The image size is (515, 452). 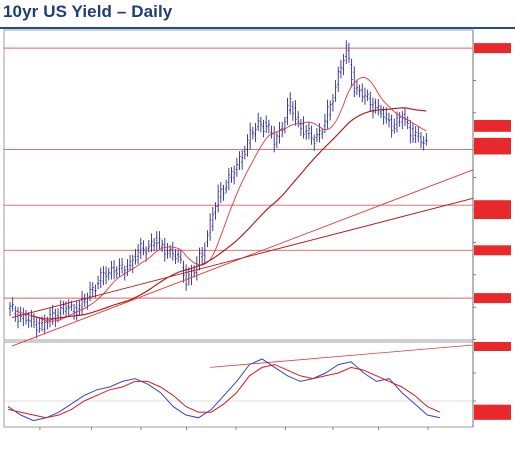 I want to click on chart-title: 10yr US Yield – Daily, so click(x=88, y=11).